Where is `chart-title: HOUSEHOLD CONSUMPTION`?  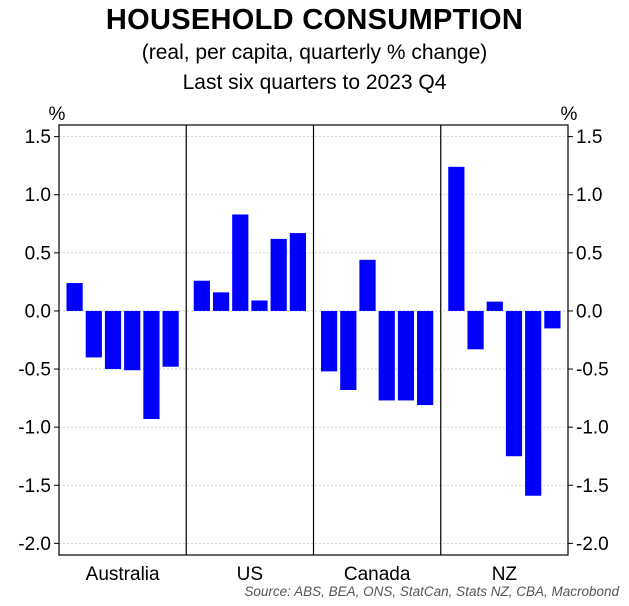 chart-title: HOUSEHOLD CONSUMPTION is located at coordinates (314, 20).